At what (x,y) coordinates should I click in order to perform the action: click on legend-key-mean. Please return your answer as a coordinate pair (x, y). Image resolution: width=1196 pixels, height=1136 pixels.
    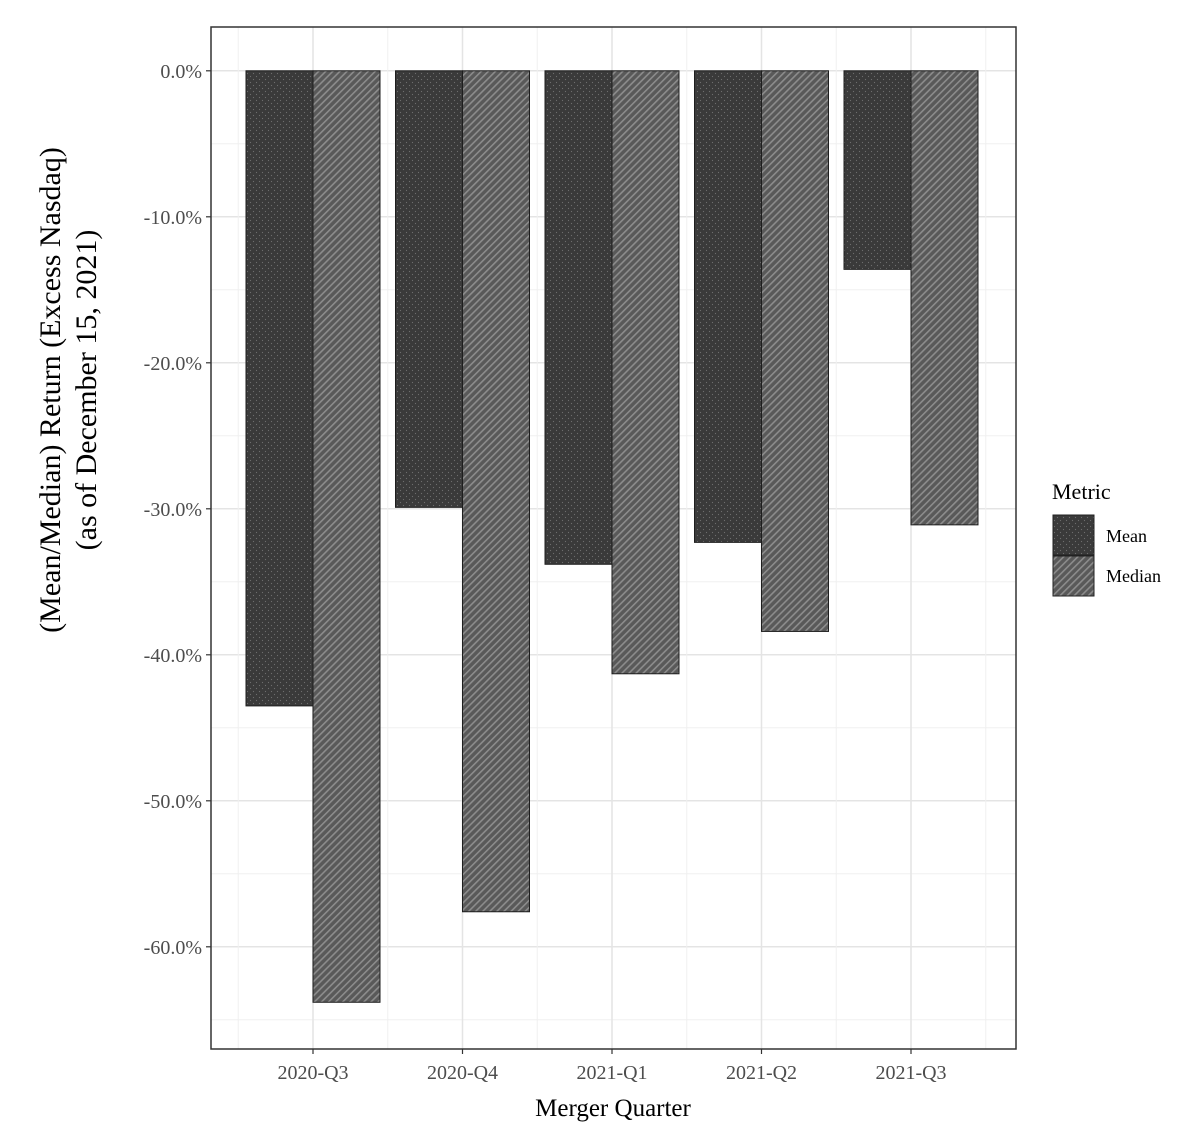
    Looking at the image, I should click on (1073, 535).